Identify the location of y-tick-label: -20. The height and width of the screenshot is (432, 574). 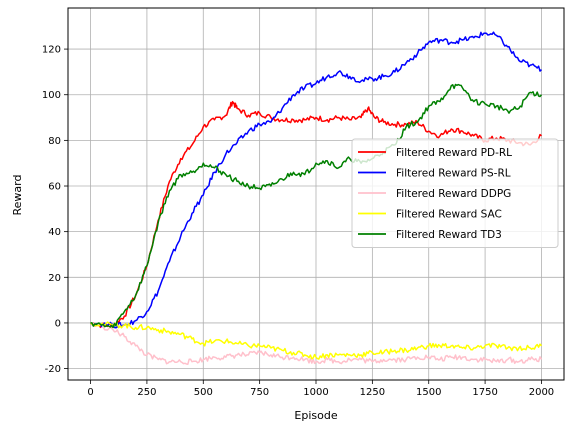
(53, 369).